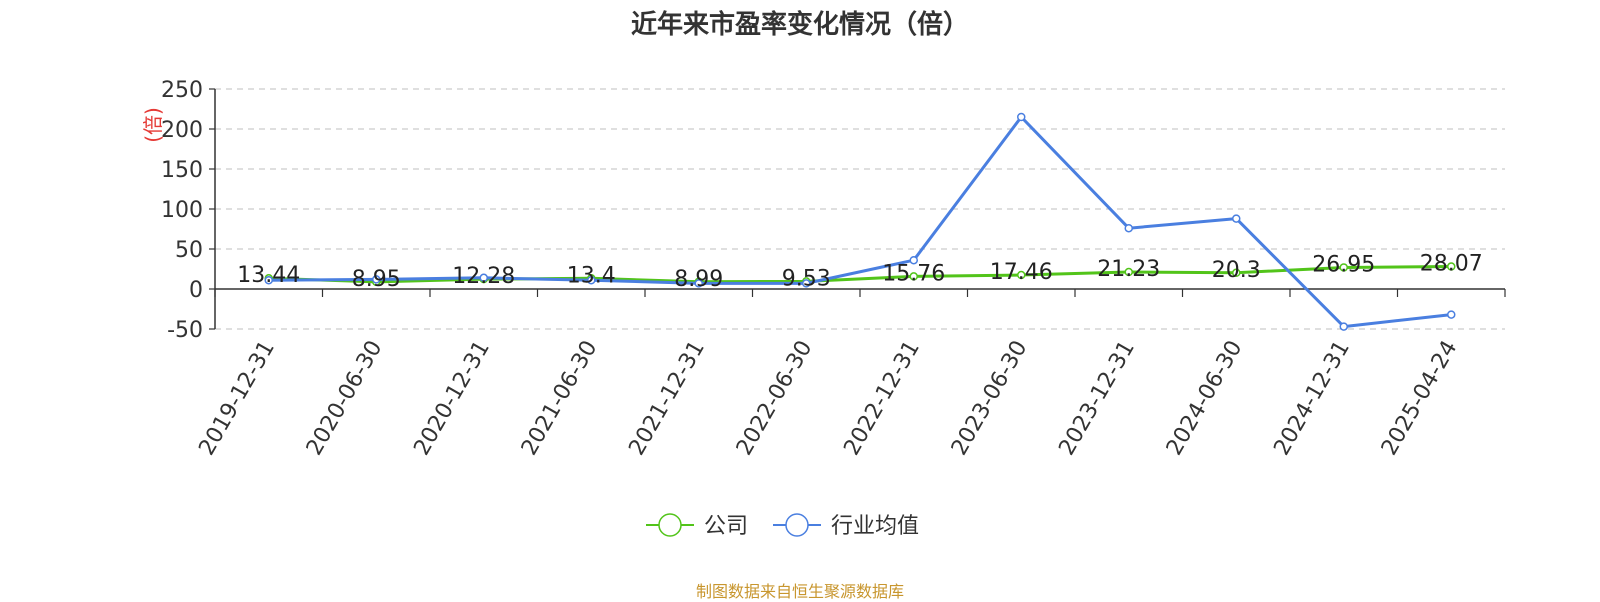 The width and height of the screenshot is (1600, 602). Describe the element at coordinates (1312, 398) in the screenshot. I see `x-tick-label: 2024-12-31` at that location.